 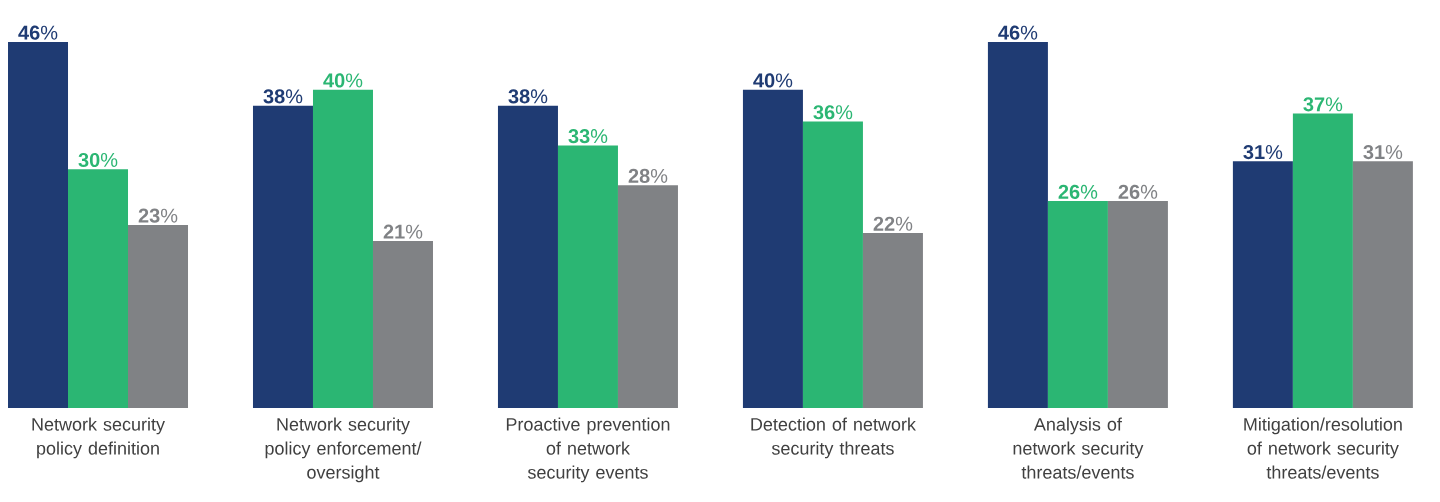 What do you see at coordinates (403, 231) in the screenshot?
I see `data-label: 21%` at bounding box center [403, 231].